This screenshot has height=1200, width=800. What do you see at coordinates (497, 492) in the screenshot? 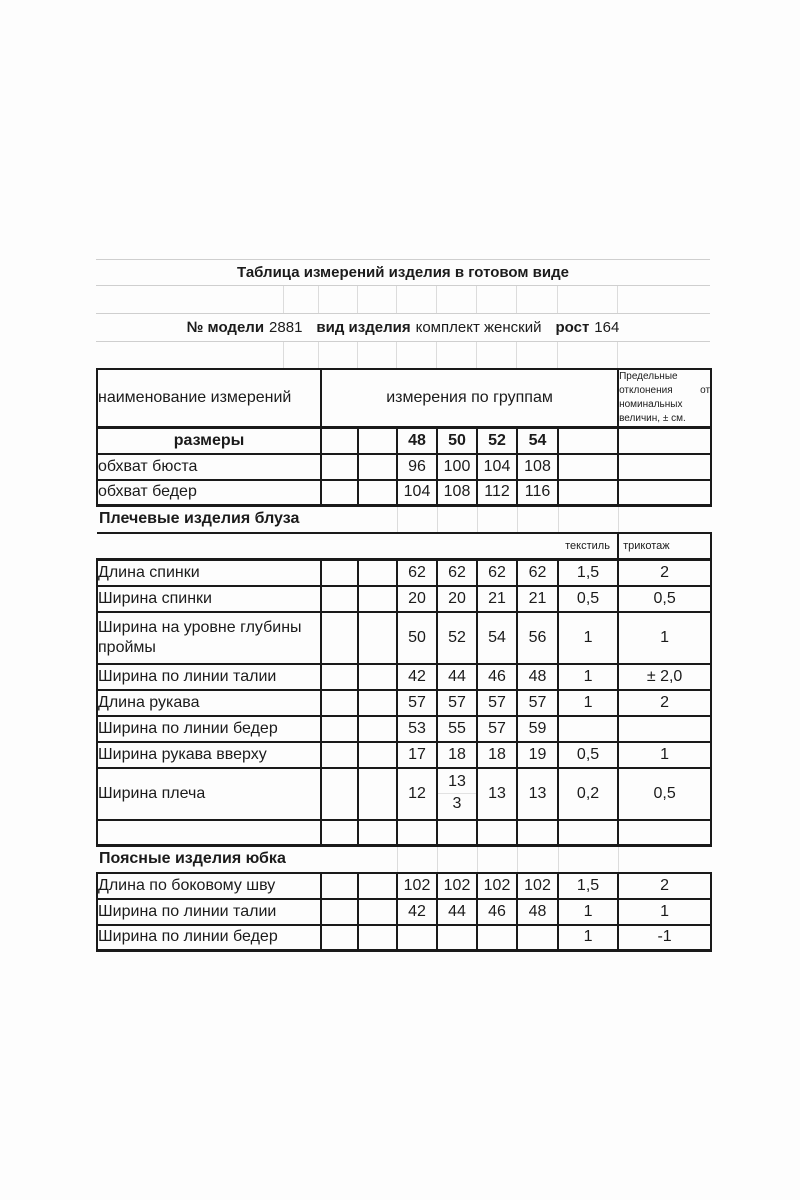
I see `measurement-value: 112` at bounding box center [497, 492].